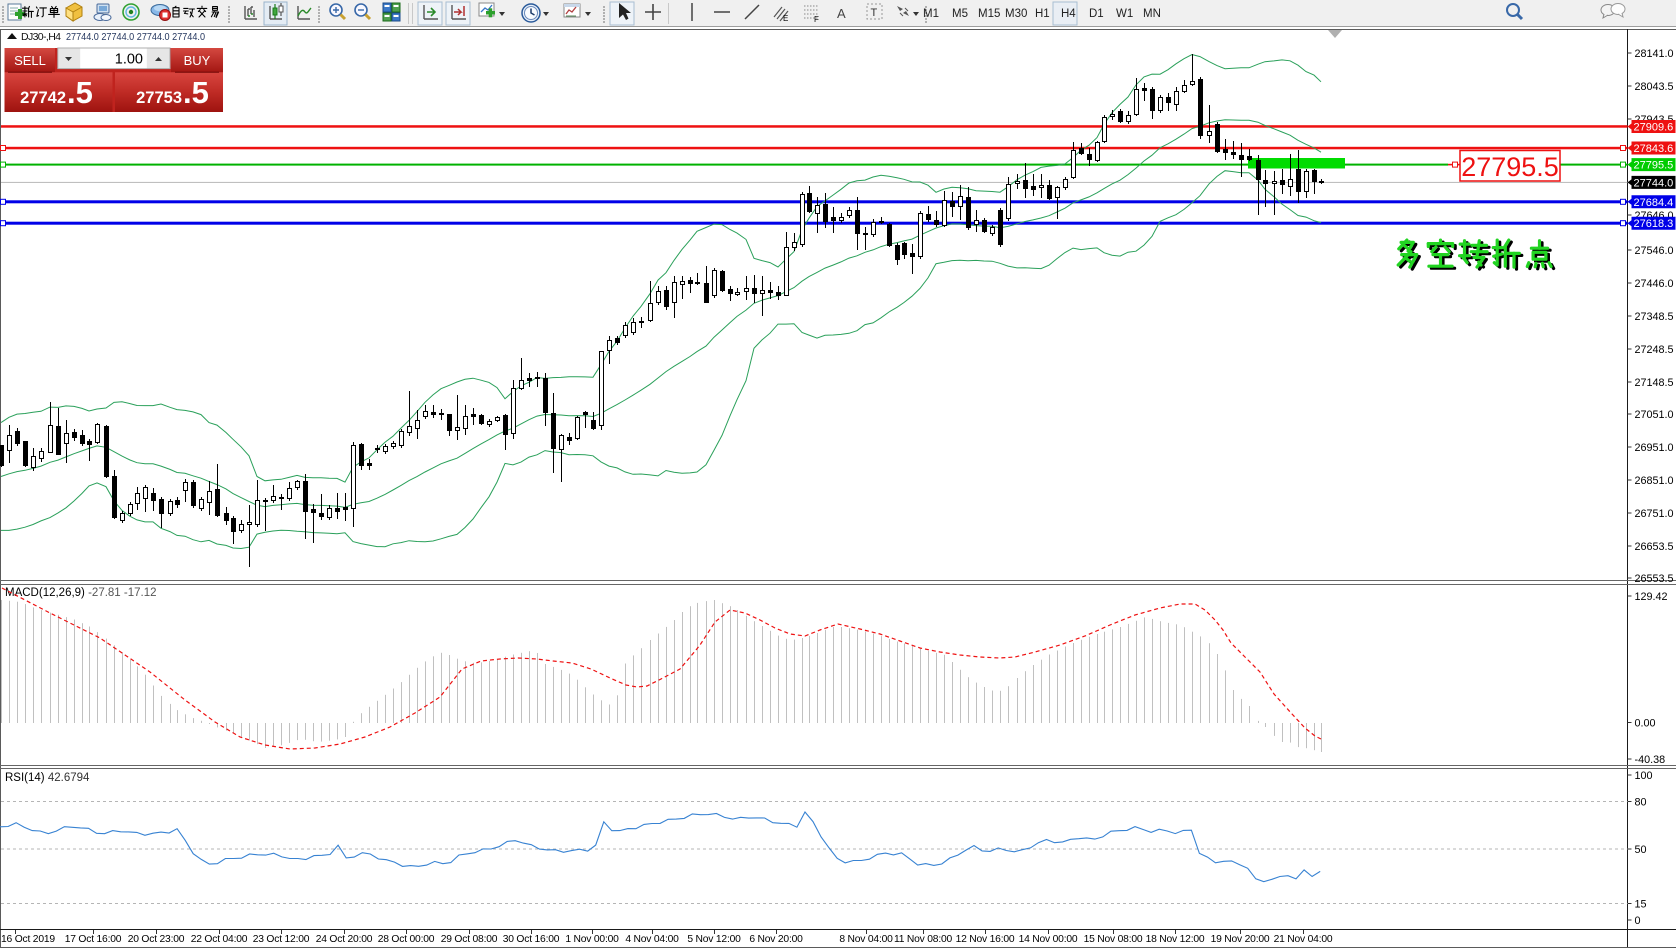  I want to click on svg-text: 26851.0, so click(1654, 481).